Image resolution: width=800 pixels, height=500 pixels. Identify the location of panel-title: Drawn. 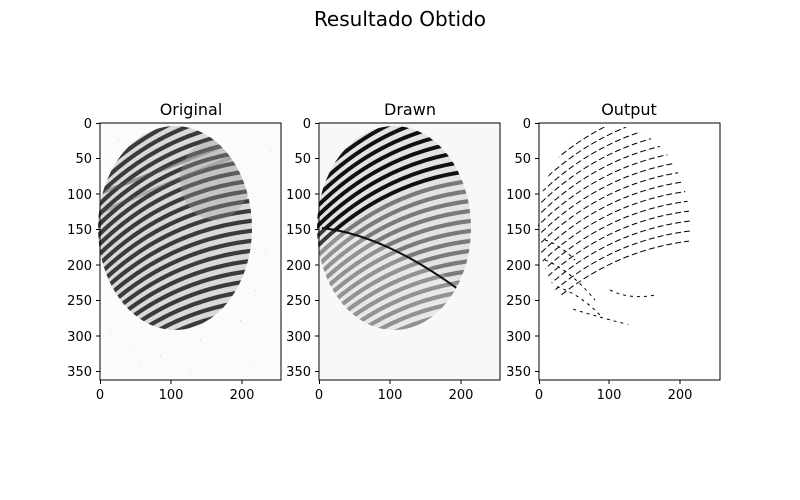
(410, 109).